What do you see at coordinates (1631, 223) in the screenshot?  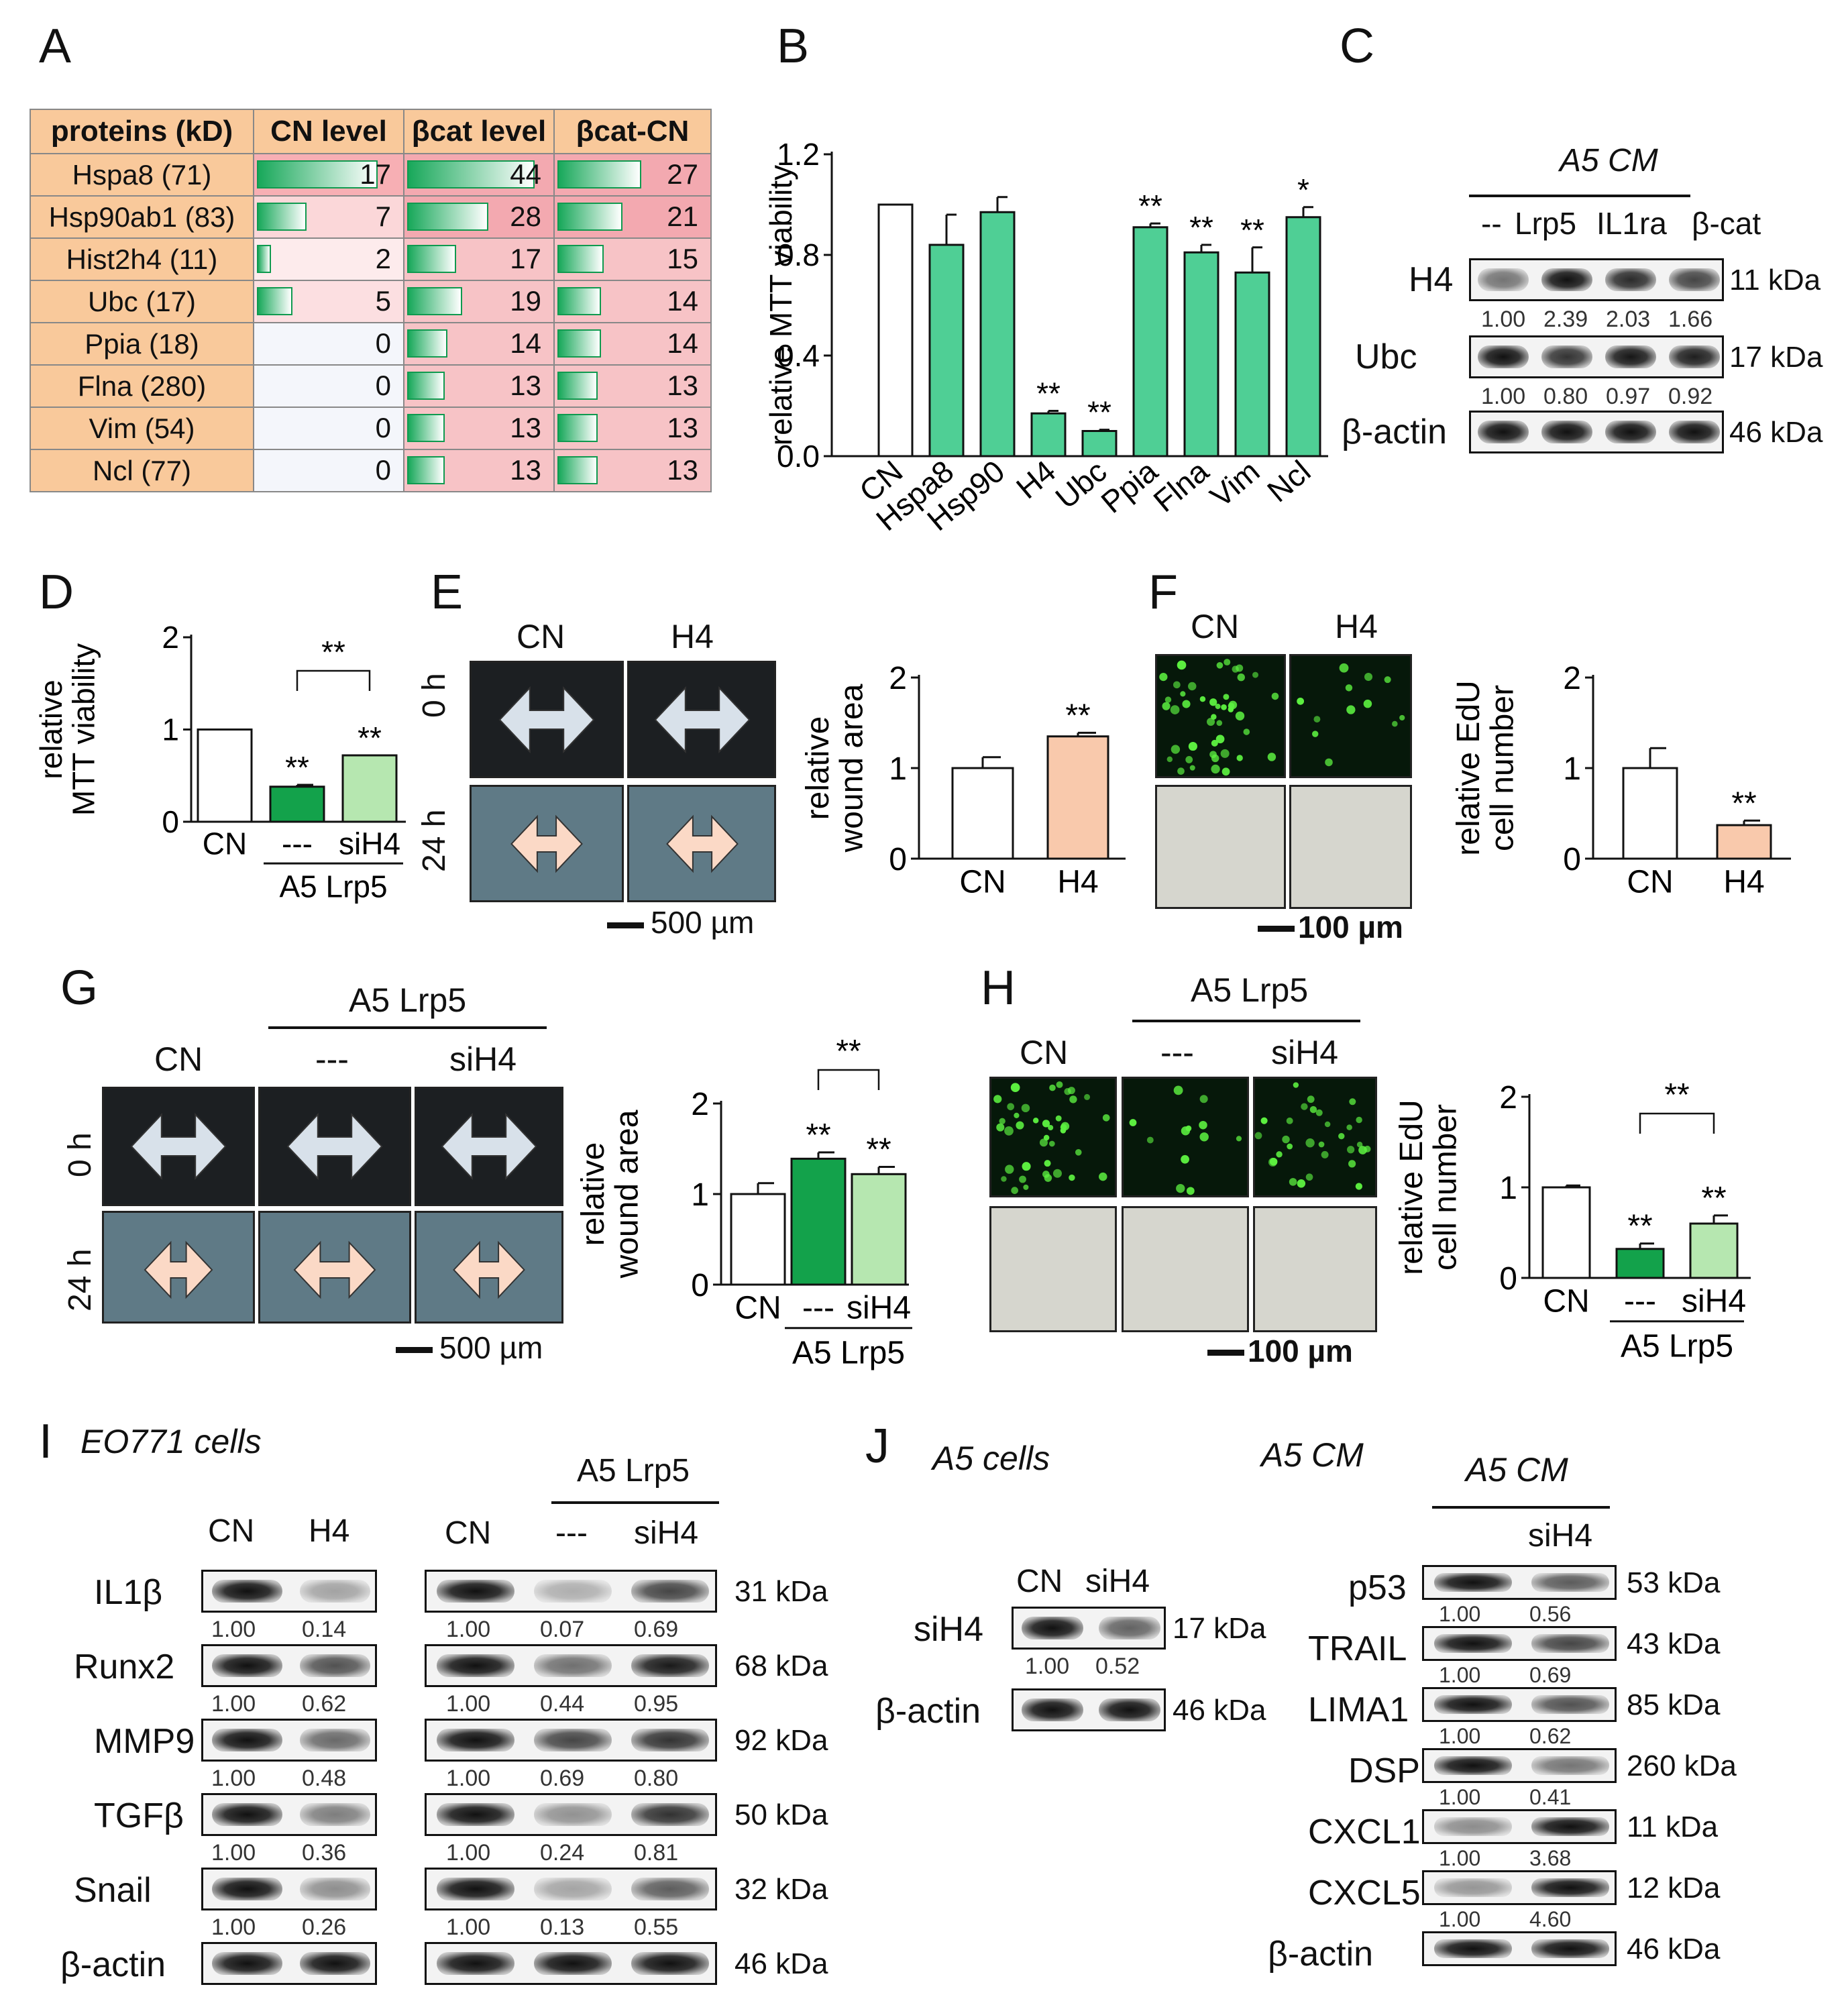 I see `lane-label: IL1ra` at bounding box center [1631, 223].